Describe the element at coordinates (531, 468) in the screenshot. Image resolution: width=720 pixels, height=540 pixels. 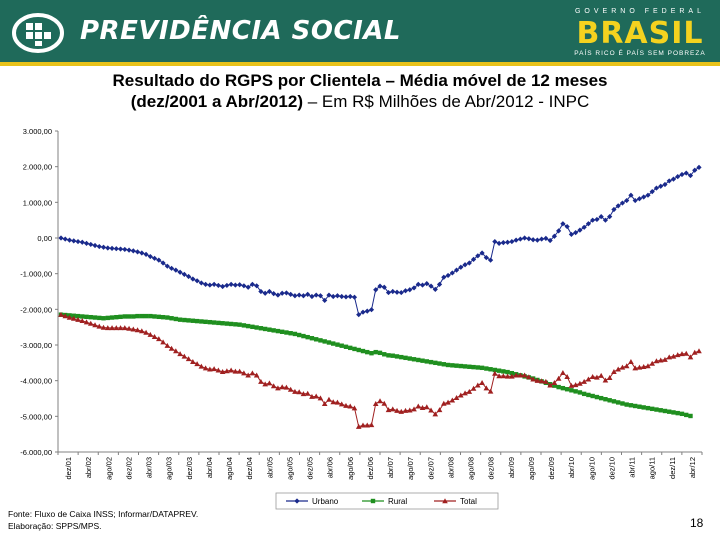
I see `x-tick-label: ago/09` at that location.